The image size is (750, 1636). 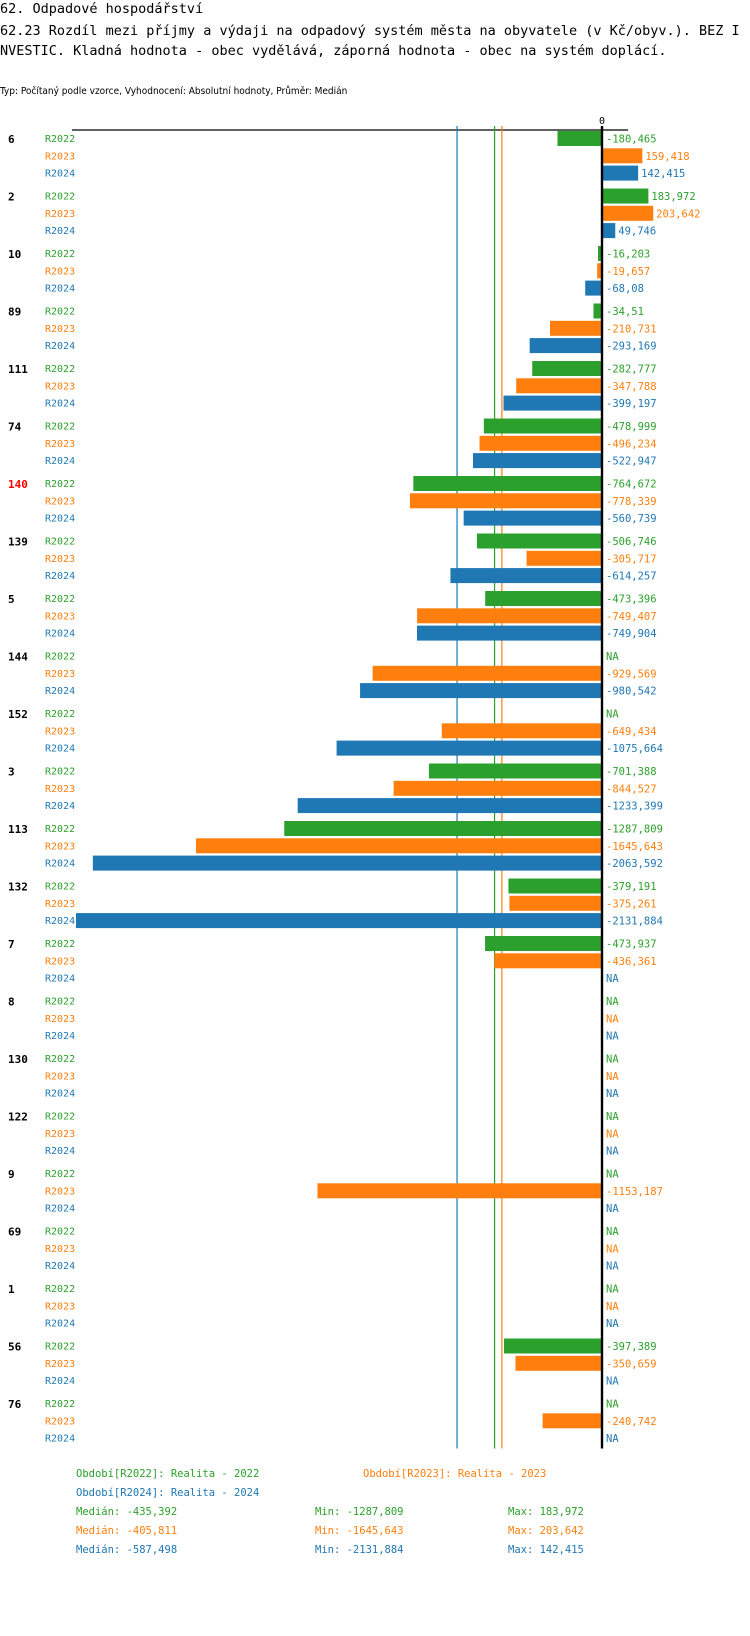 What do you see at coordinates (667, 157) in the screenshot?
I see `value-label: 159,418` at bounding box center [667, 157].